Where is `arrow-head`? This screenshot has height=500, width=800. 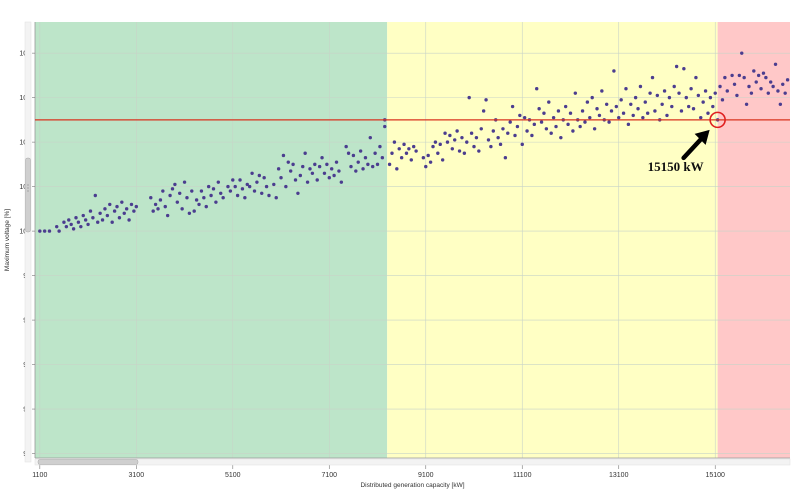 arrow-head is located at coordinates (702, 137).